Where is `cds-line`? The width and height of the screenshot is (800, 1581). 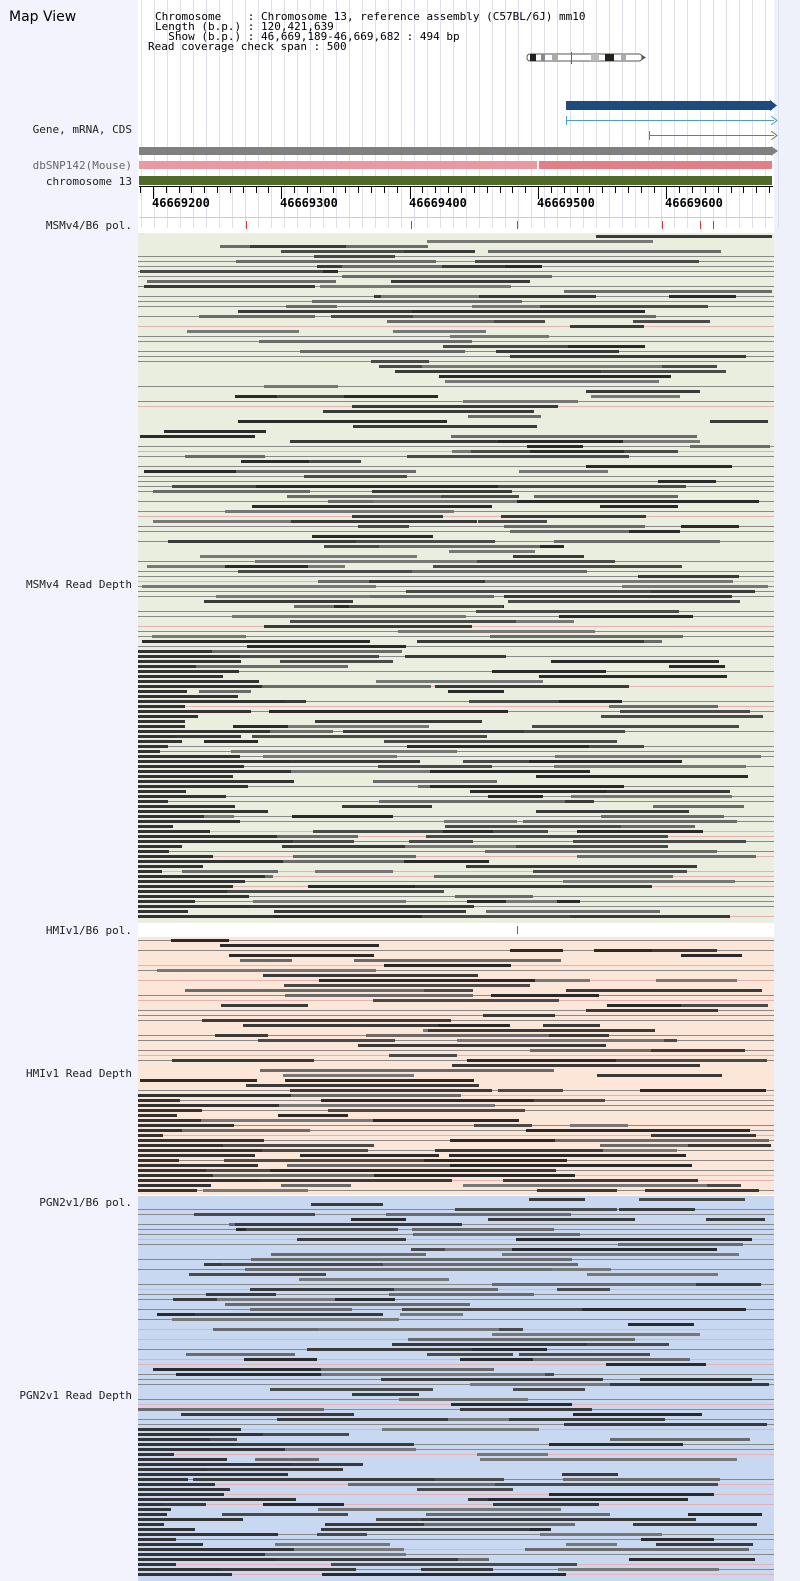
cds-line is located at coordinates (711, 135).